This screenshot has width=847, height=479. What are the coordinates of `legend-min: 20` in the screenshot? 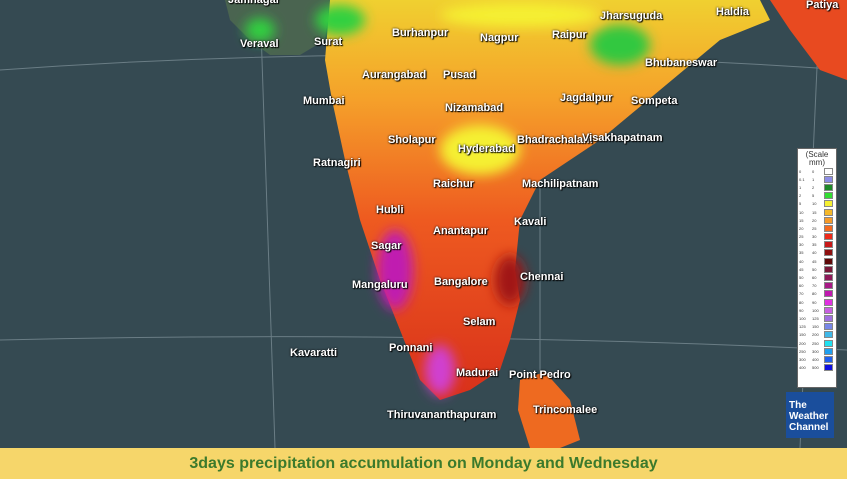 It's located at (801, 228).